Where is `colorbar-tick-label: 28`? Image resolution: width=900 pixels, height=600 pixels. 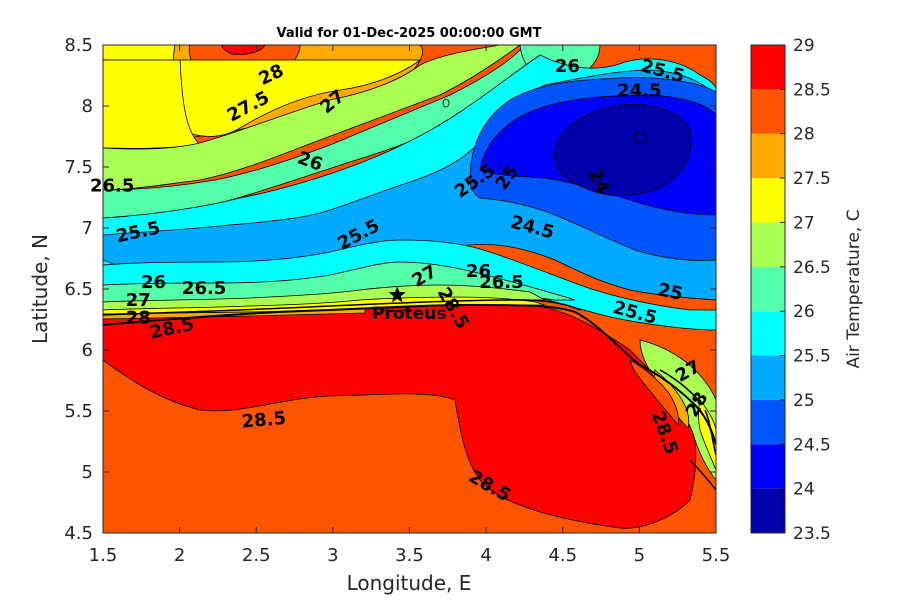
colorbar-tick-label: 28 is located at coordinates (804, 135).